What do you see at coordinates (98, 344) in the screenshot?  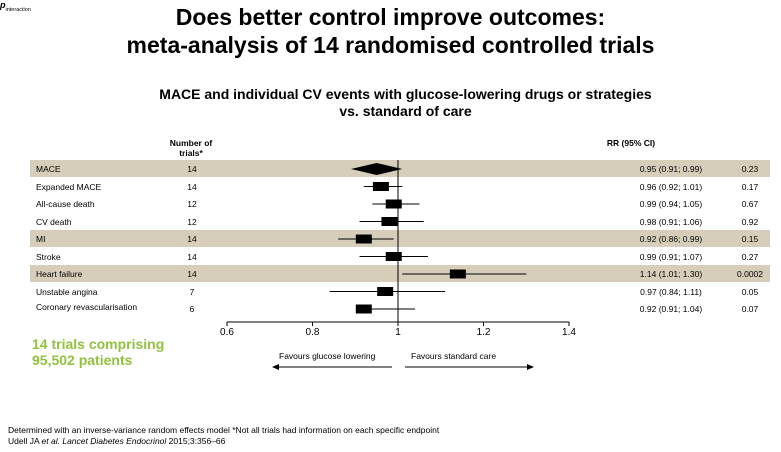 I see `callout-line1: 14 trials comprising` at bounding box center [98, 344].